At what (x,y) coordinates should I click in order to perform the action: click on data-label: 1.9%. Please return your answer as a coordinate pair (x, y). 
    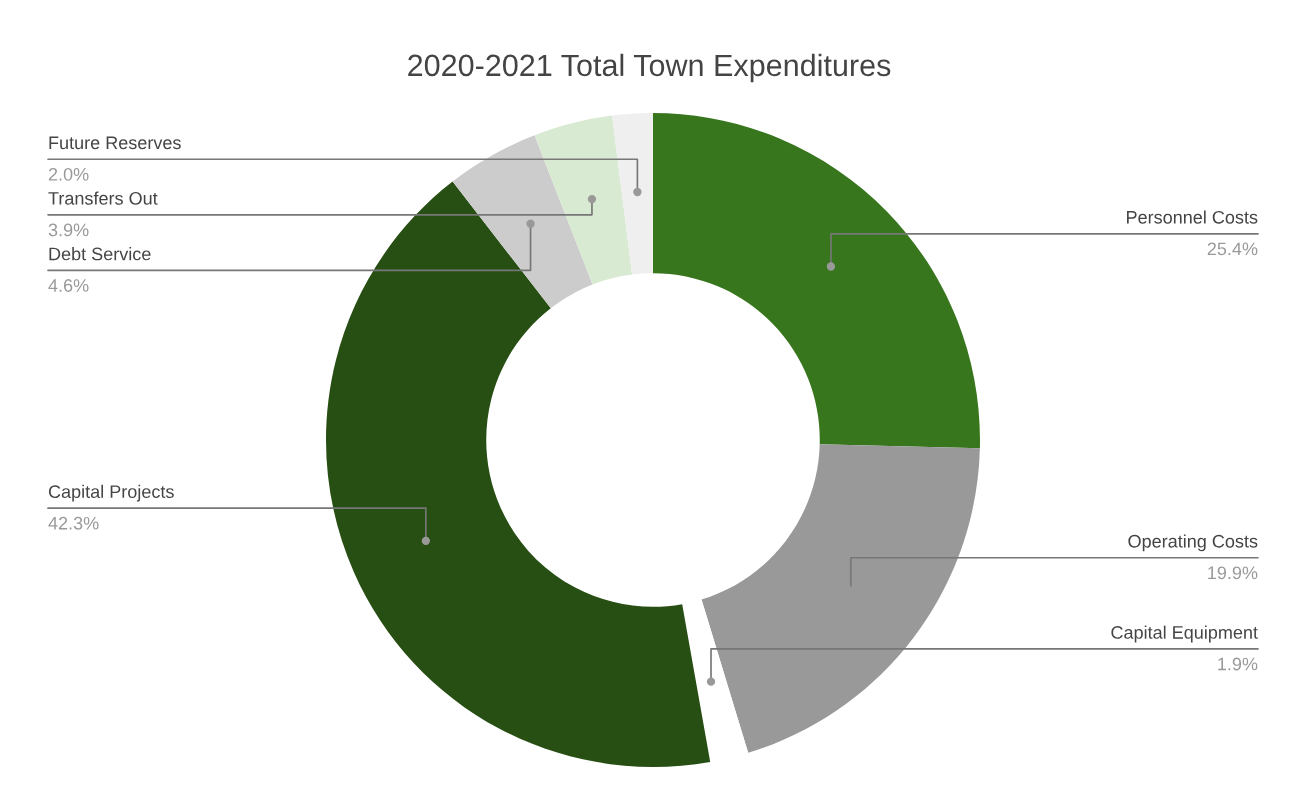
    Looking at the image, I should click on (1238, 664).